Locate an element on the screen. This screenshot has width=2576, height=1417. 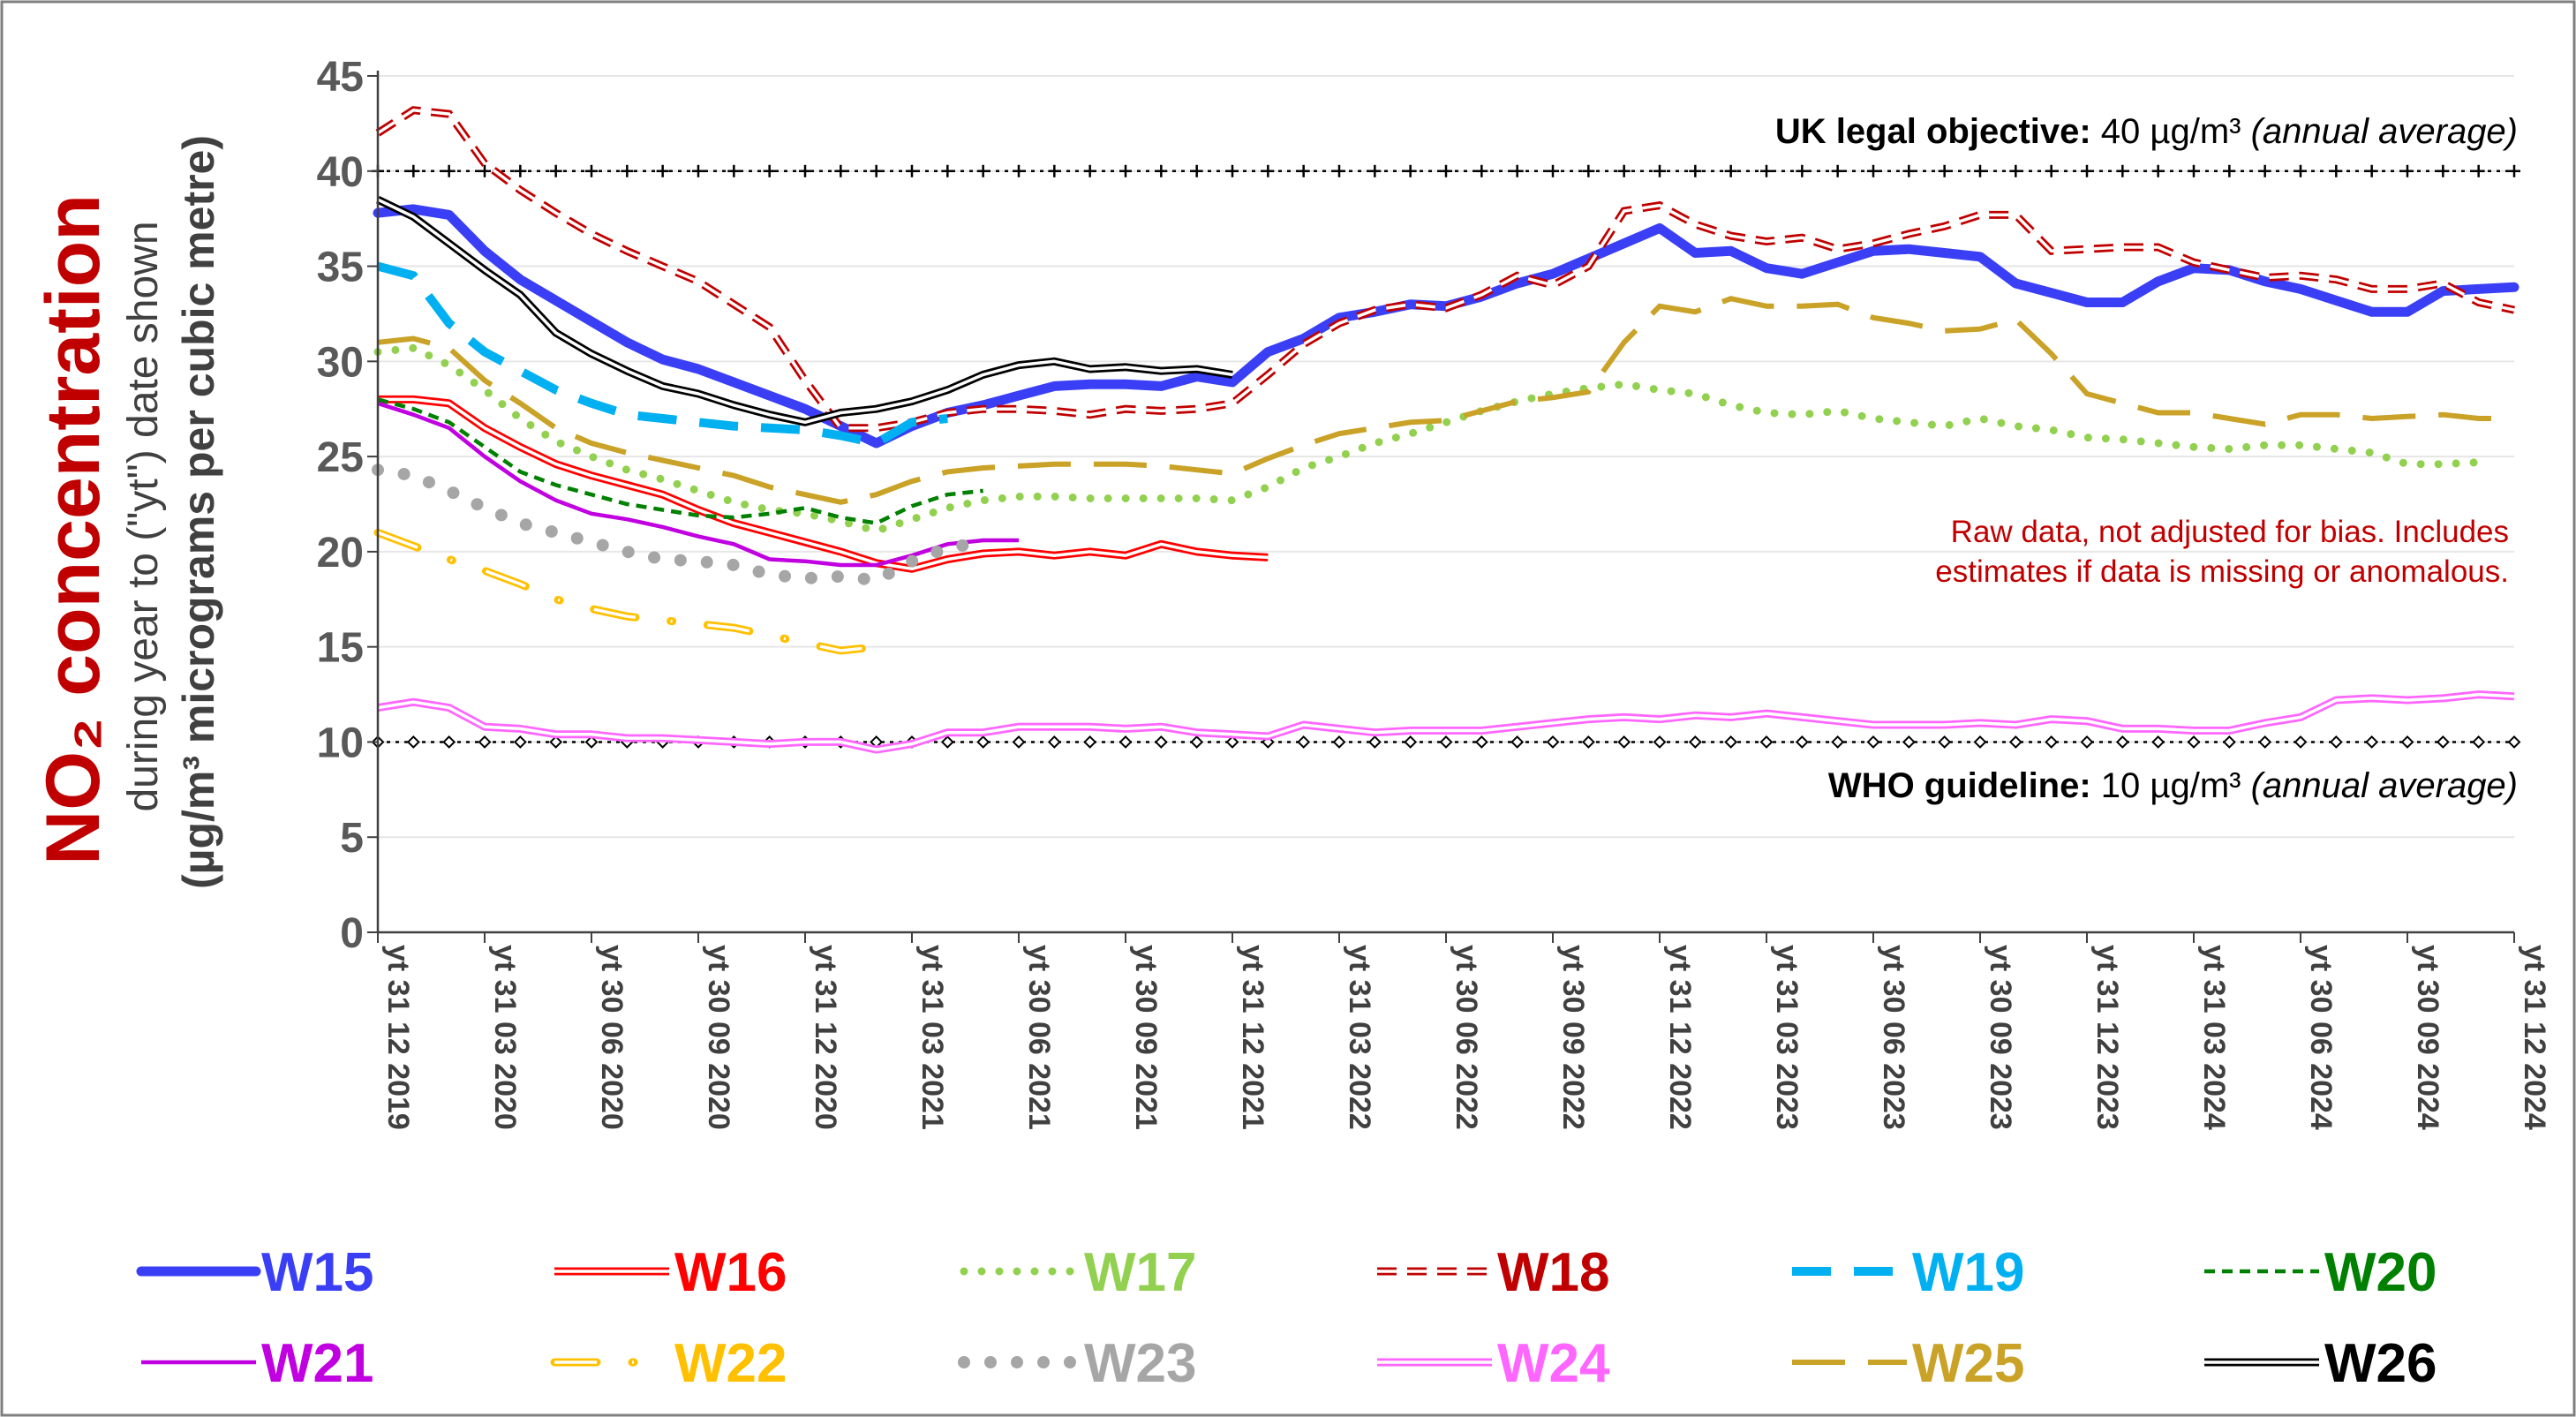
x-tick-label: yt 30 06 2024 is located at coordinates (2321, 1037).